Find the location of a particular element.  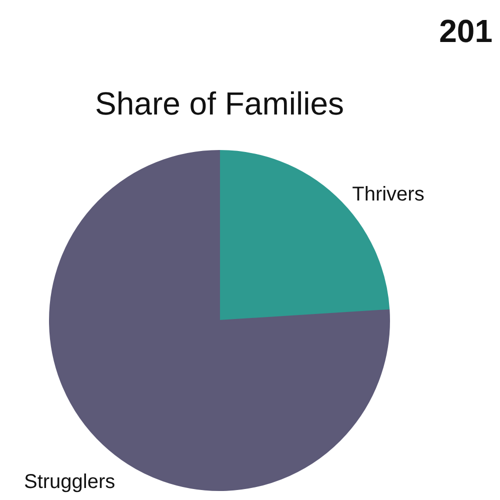

slice-label: Strugglers is located at coordinates (70, 482).